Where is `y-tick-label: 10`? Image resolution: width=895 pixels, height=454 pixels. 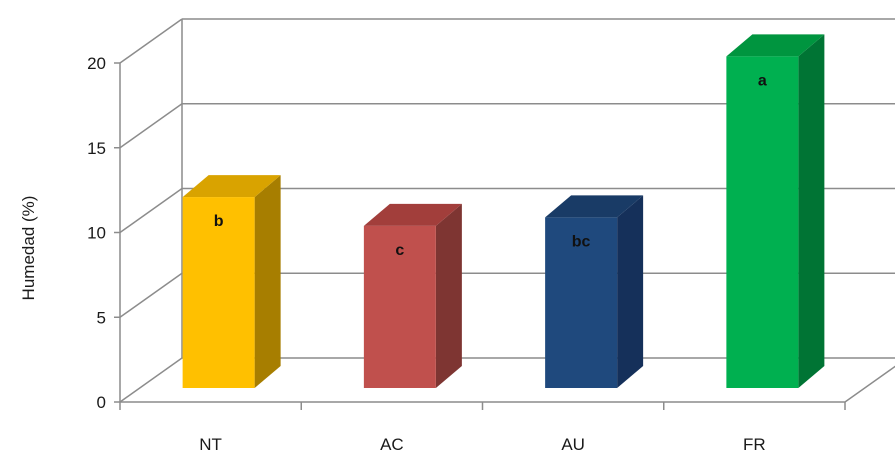 y-tick-label: 10 is located at coordinates (96, 233).